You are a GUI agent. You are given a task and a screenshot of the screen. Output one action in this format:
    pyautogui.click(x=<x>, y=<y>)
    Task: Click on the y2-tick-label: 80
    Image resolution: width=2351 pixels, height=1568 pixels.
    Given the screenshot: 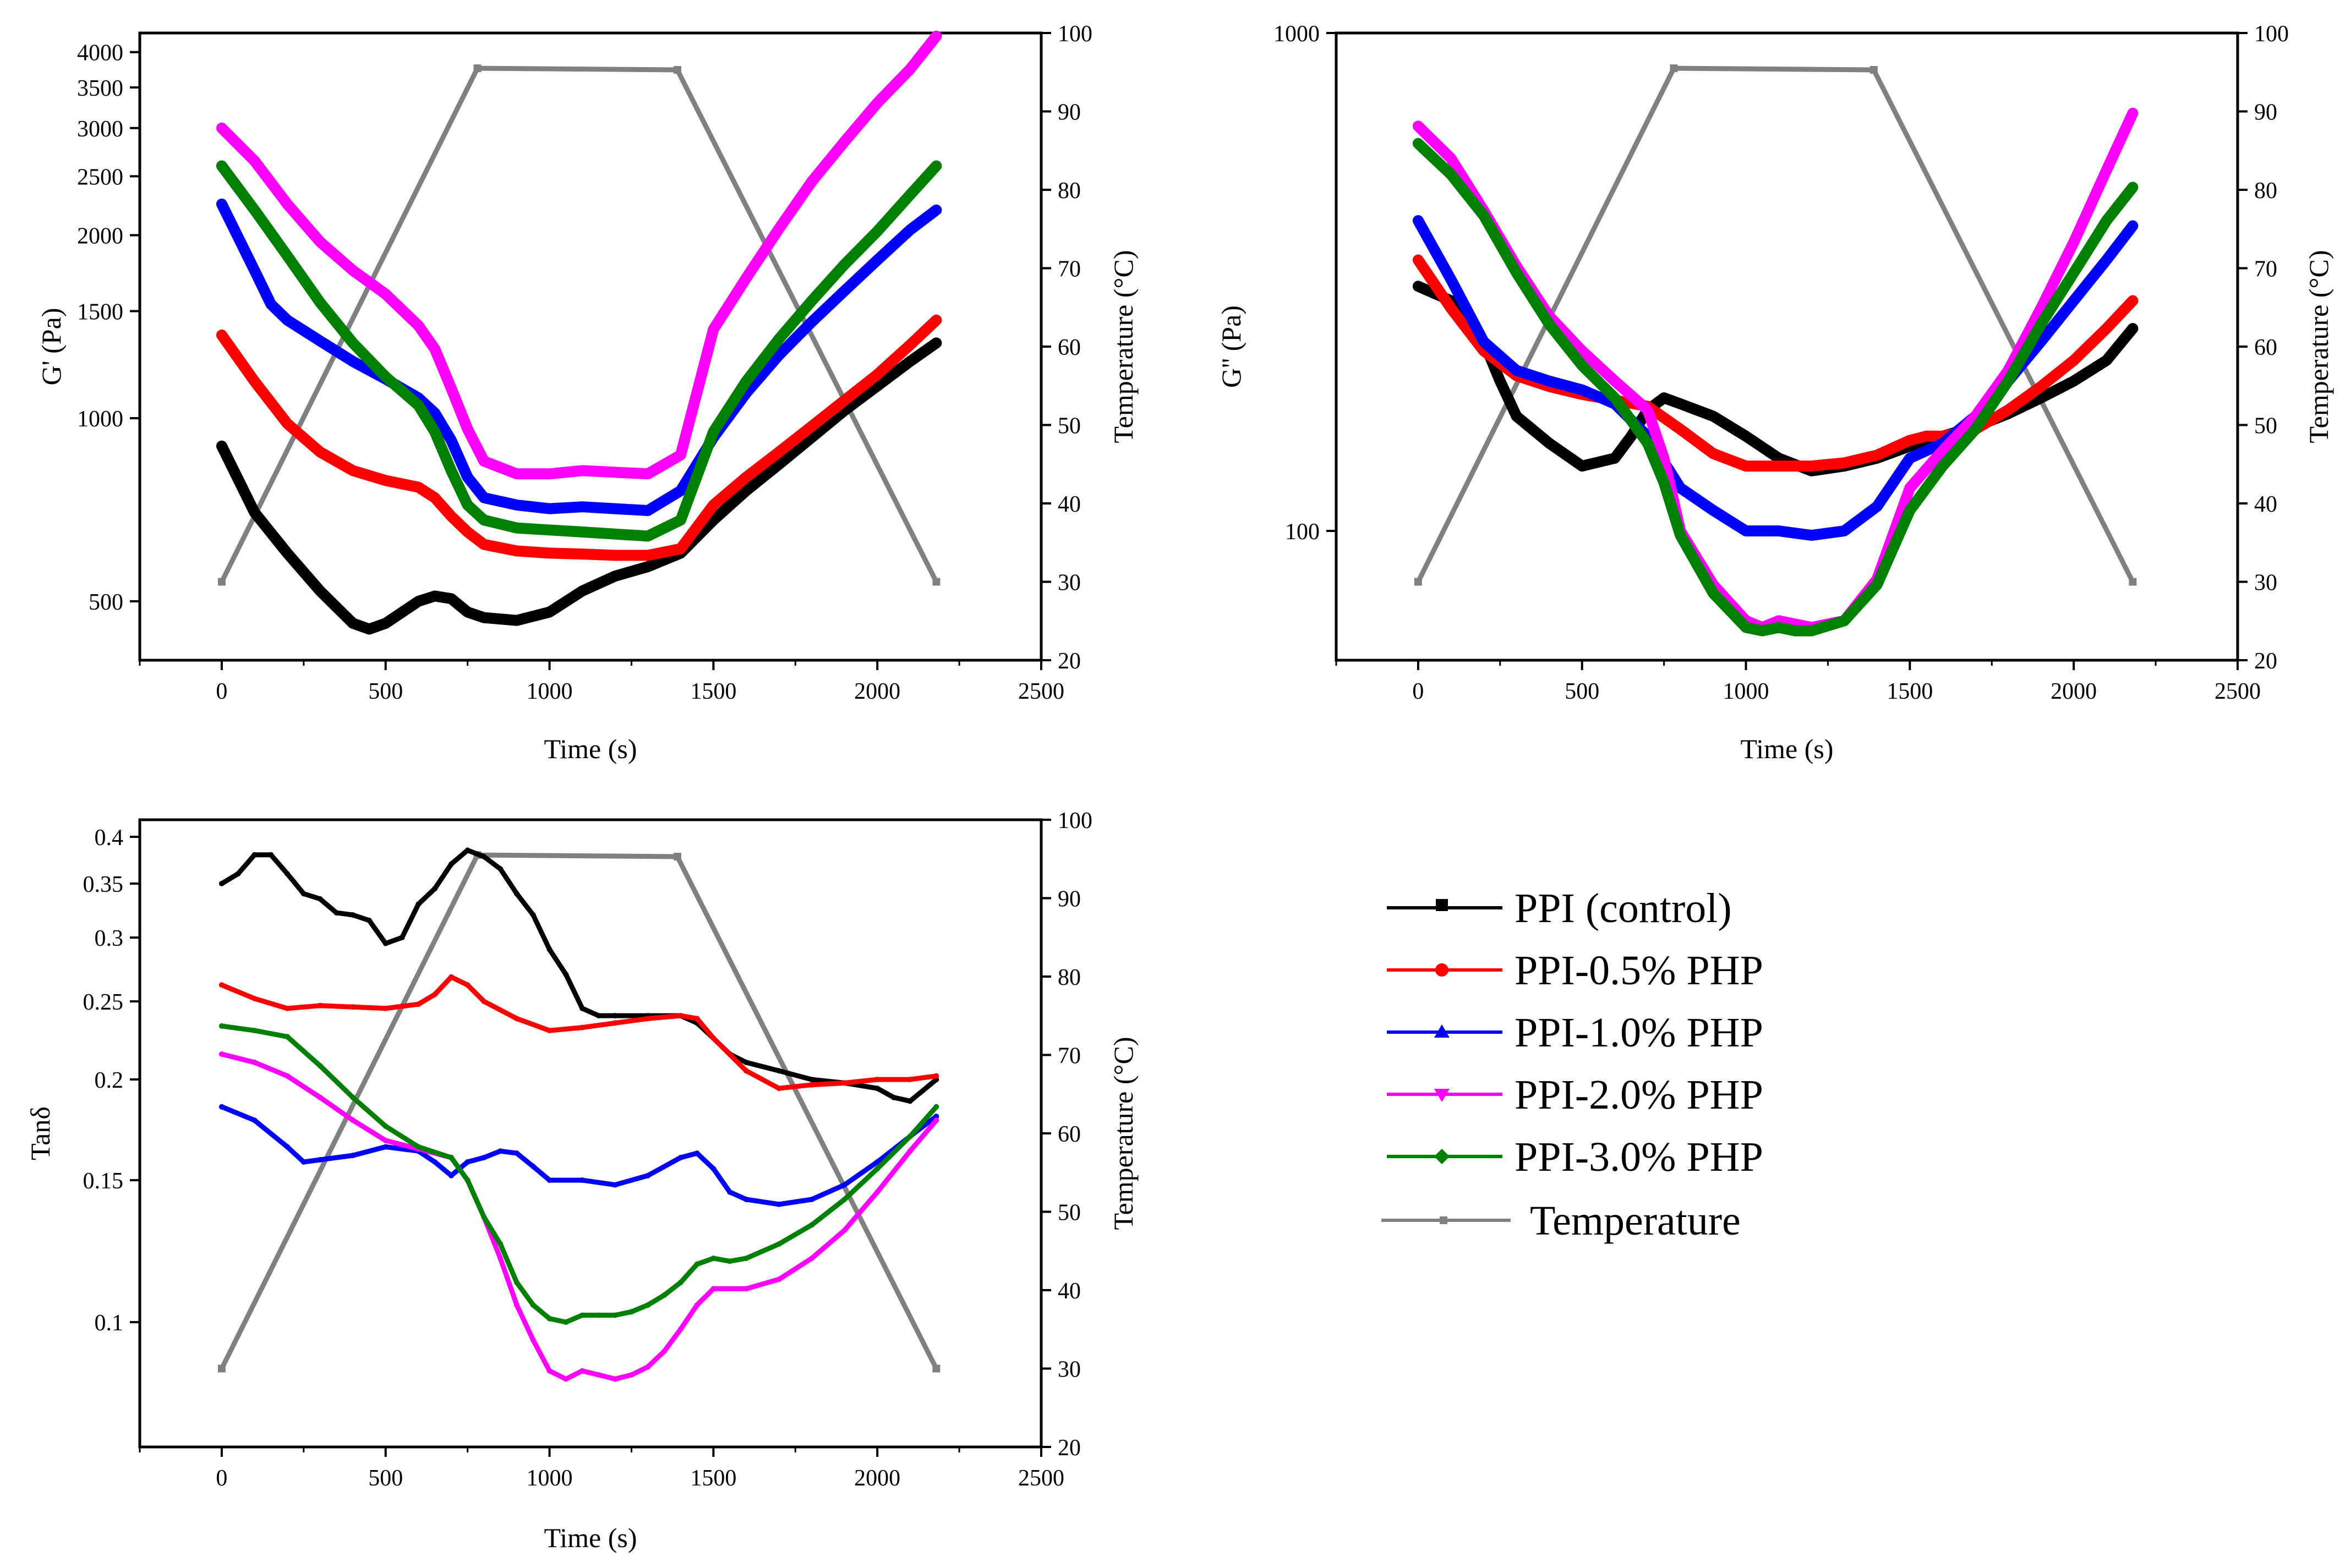 What is the action you would take?
    pyautogui.click(x=2265, y=191)
    